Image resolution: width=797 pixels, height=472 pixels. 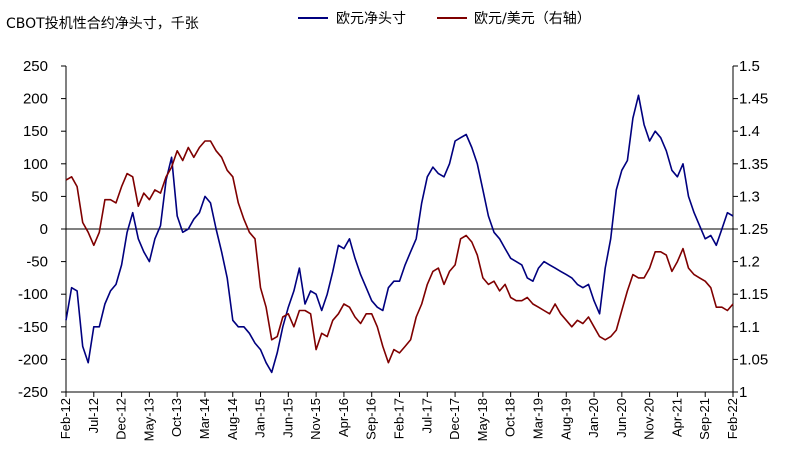 What do you see at coordinates (35, 164) in the screenshot?
I see `y-left-tick-label: 100` at bounding box center [35, 164].